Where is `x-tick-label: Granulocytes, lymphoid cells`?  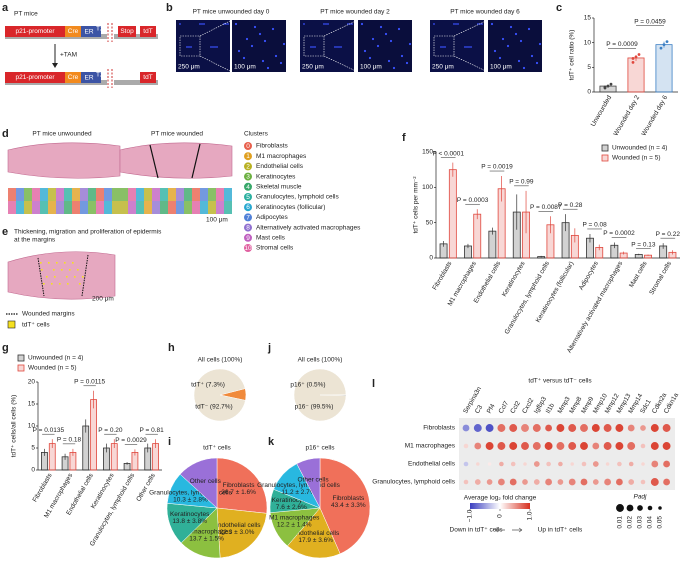 x-tick-label: Granulocytes, lymphoid cells is located at coordinates (528, 298).